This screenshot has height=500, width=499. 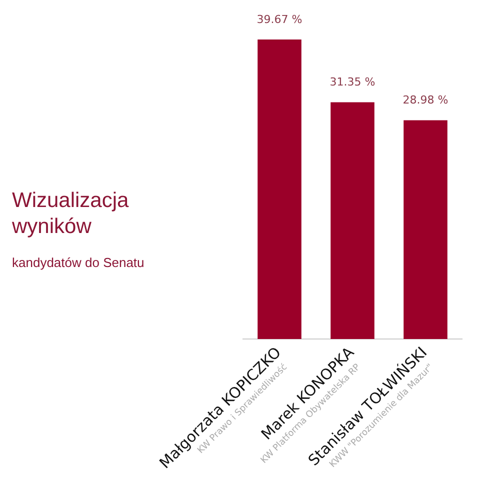 What do you see at coordinates (71, 214) in the screenshot?
I see `text: Wizualizacja wyników` at bounding box center [71, 214].